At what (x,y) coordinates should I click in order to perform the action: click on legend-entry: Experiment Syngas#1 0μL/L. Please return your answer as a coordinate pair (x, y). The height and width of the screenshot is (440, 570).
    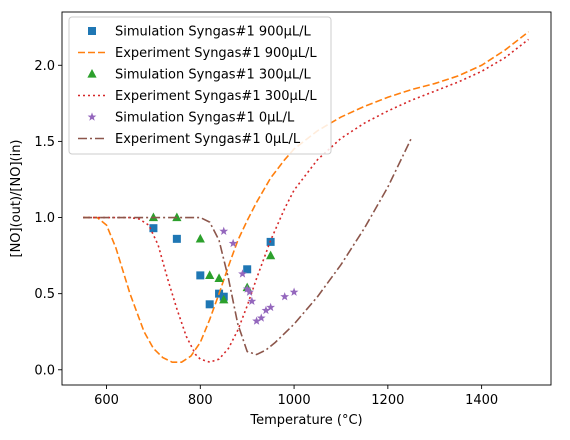
    Looking at the image, I should click on (189, 139).